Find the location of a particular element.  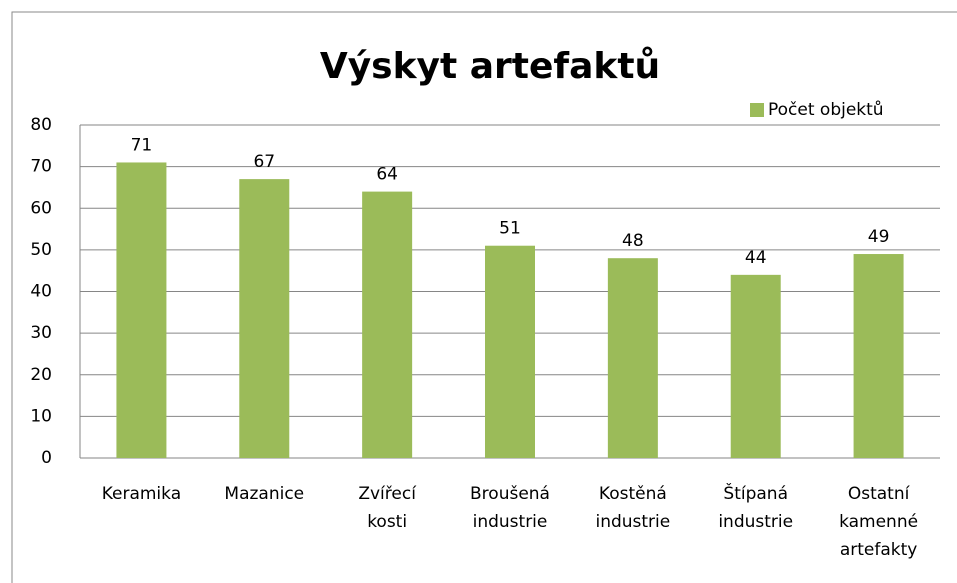

x-tick-label-line: kamenné is located at coordinates (878, 522).